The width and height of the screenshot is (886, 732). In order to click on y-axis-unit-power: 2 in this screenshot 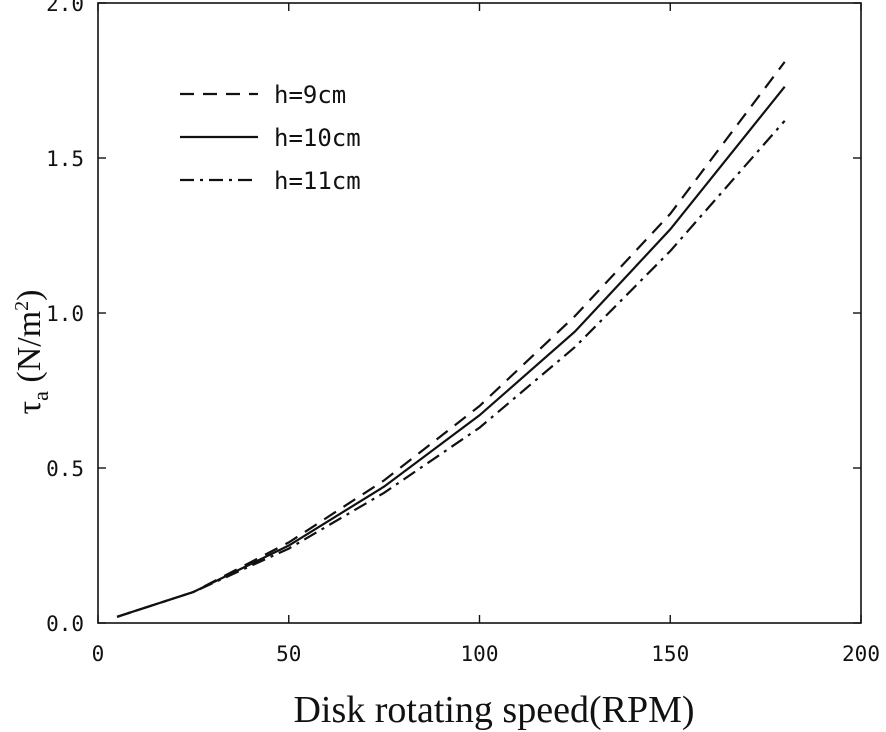, I will do `click(22, 306)`.